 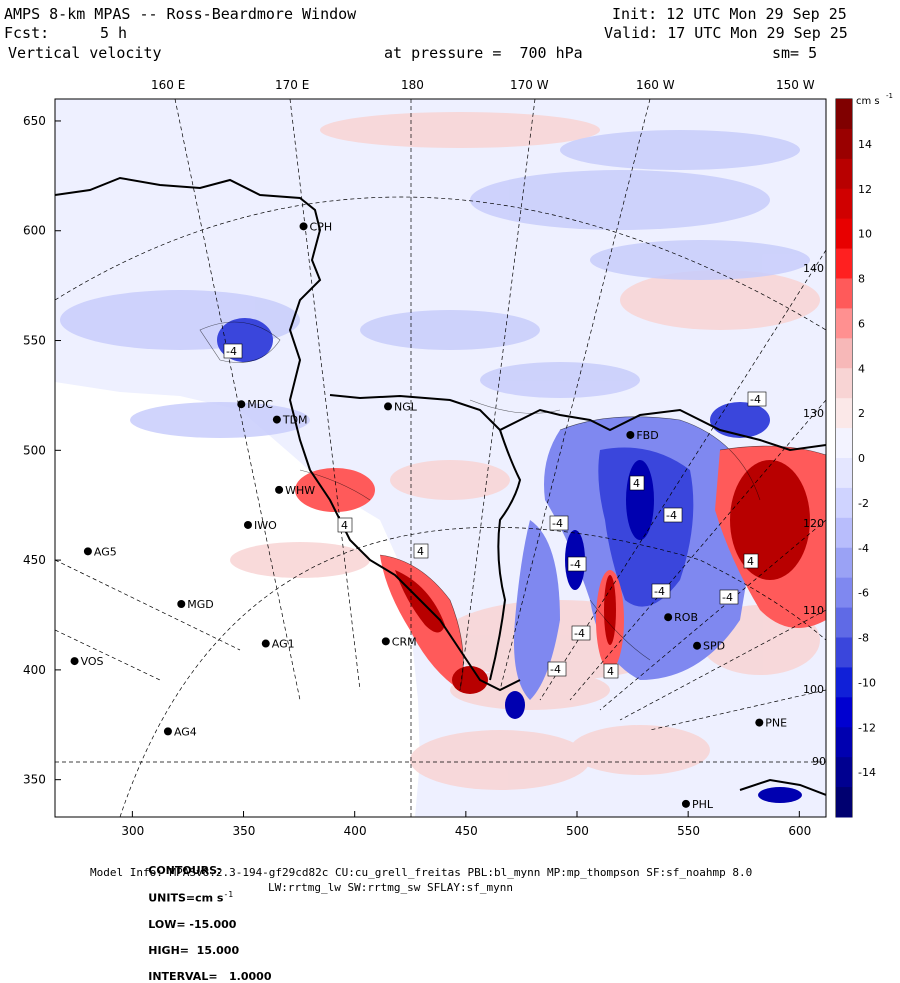 I want to click on forecast-hour: 5 h, so click(x=114, y=33).